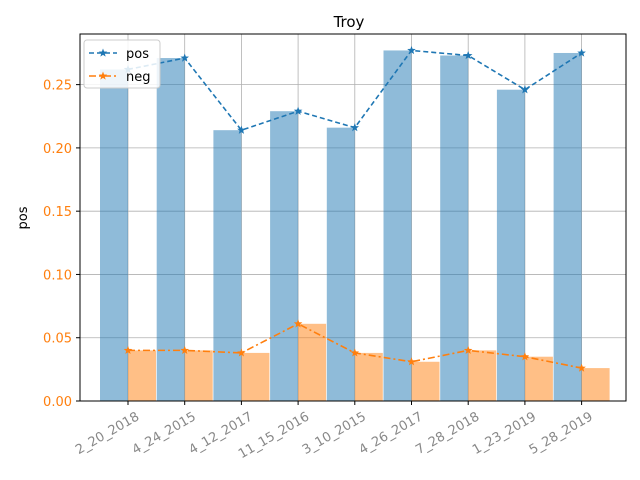  Describe the element at coordinates (349, 22) in the screenshot. I see `chart-title: Troy` at that location.